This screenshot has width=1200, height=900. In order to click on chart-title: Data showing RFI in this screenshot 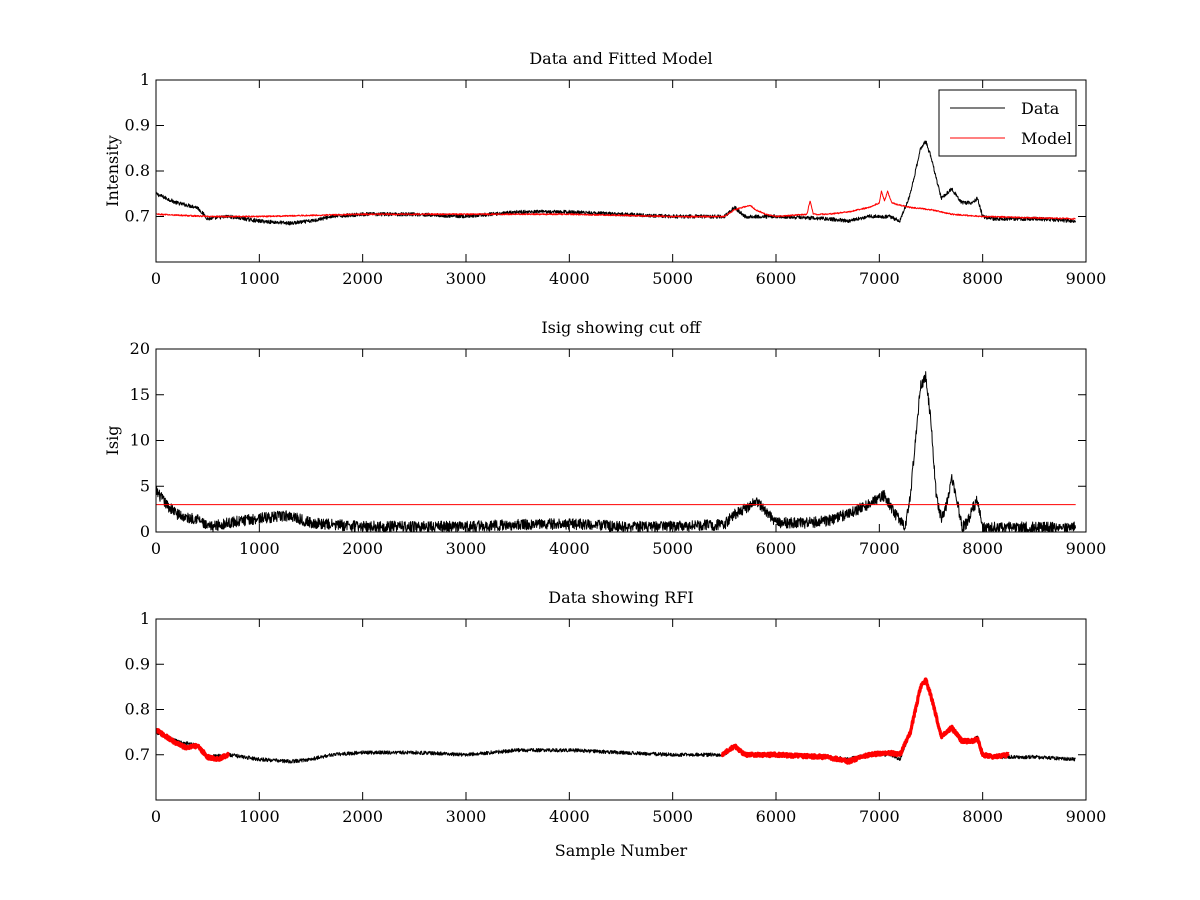, I will do `click(620, 597)`.